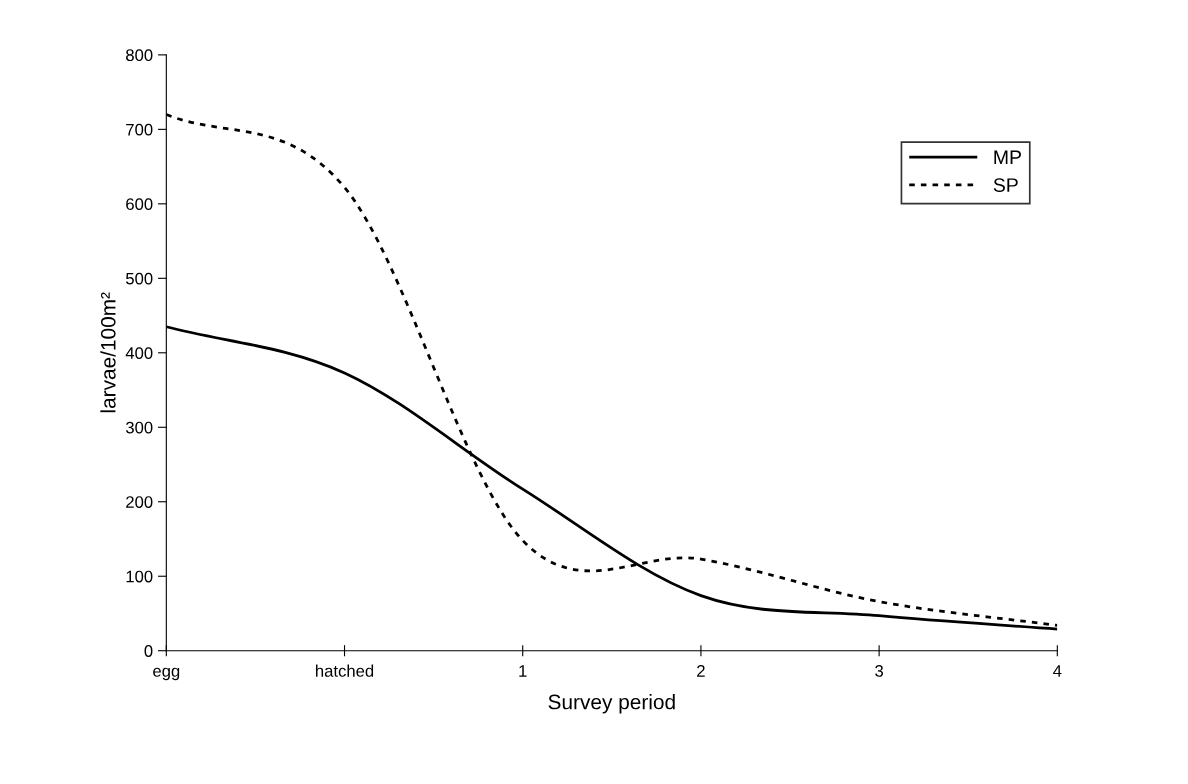 This screenshot has width=1188, height=784. What do you see at coordinates (139, 353) in the screenshot?
I see `y-tick-label: 400` at bounding box center [139, 353].